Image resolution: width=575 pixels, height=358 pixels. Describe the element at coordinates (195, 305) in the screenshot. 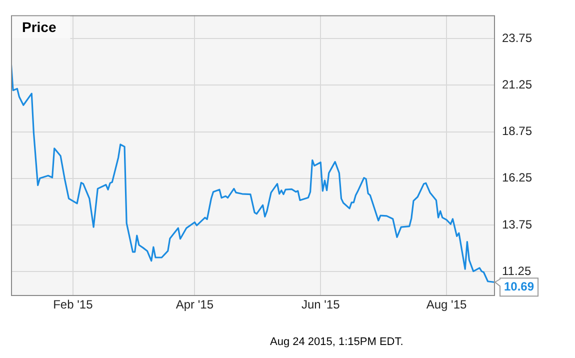

I see `x-tick-label: Apr '15` at that location.